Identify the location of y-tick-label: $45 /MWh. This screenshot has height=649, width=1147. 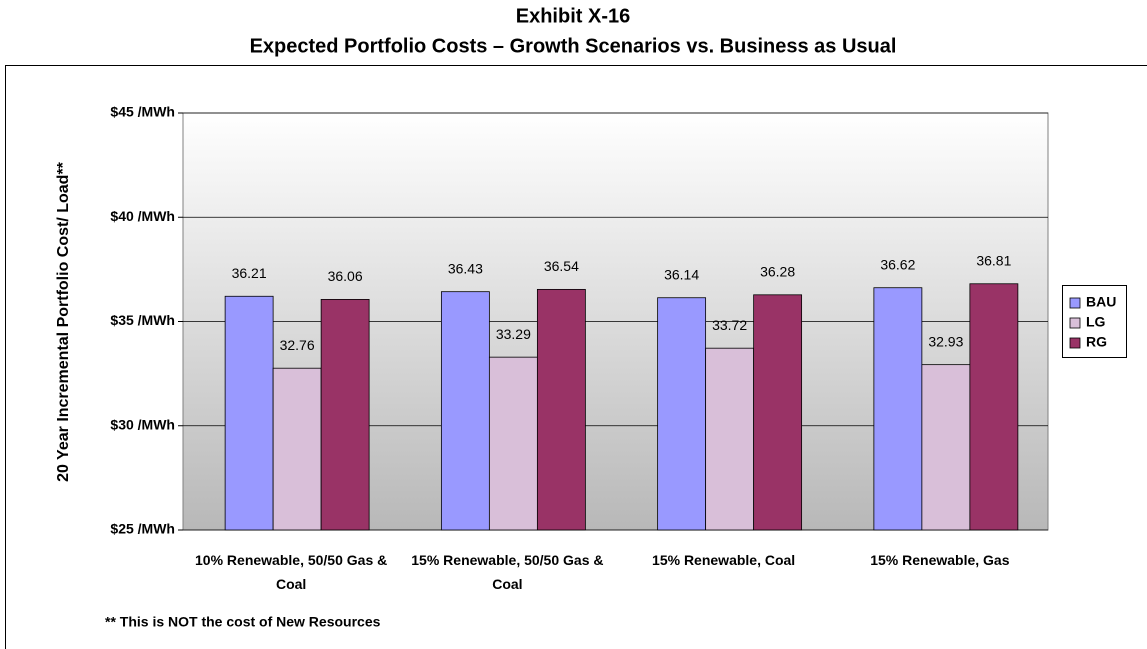
(142, 112).